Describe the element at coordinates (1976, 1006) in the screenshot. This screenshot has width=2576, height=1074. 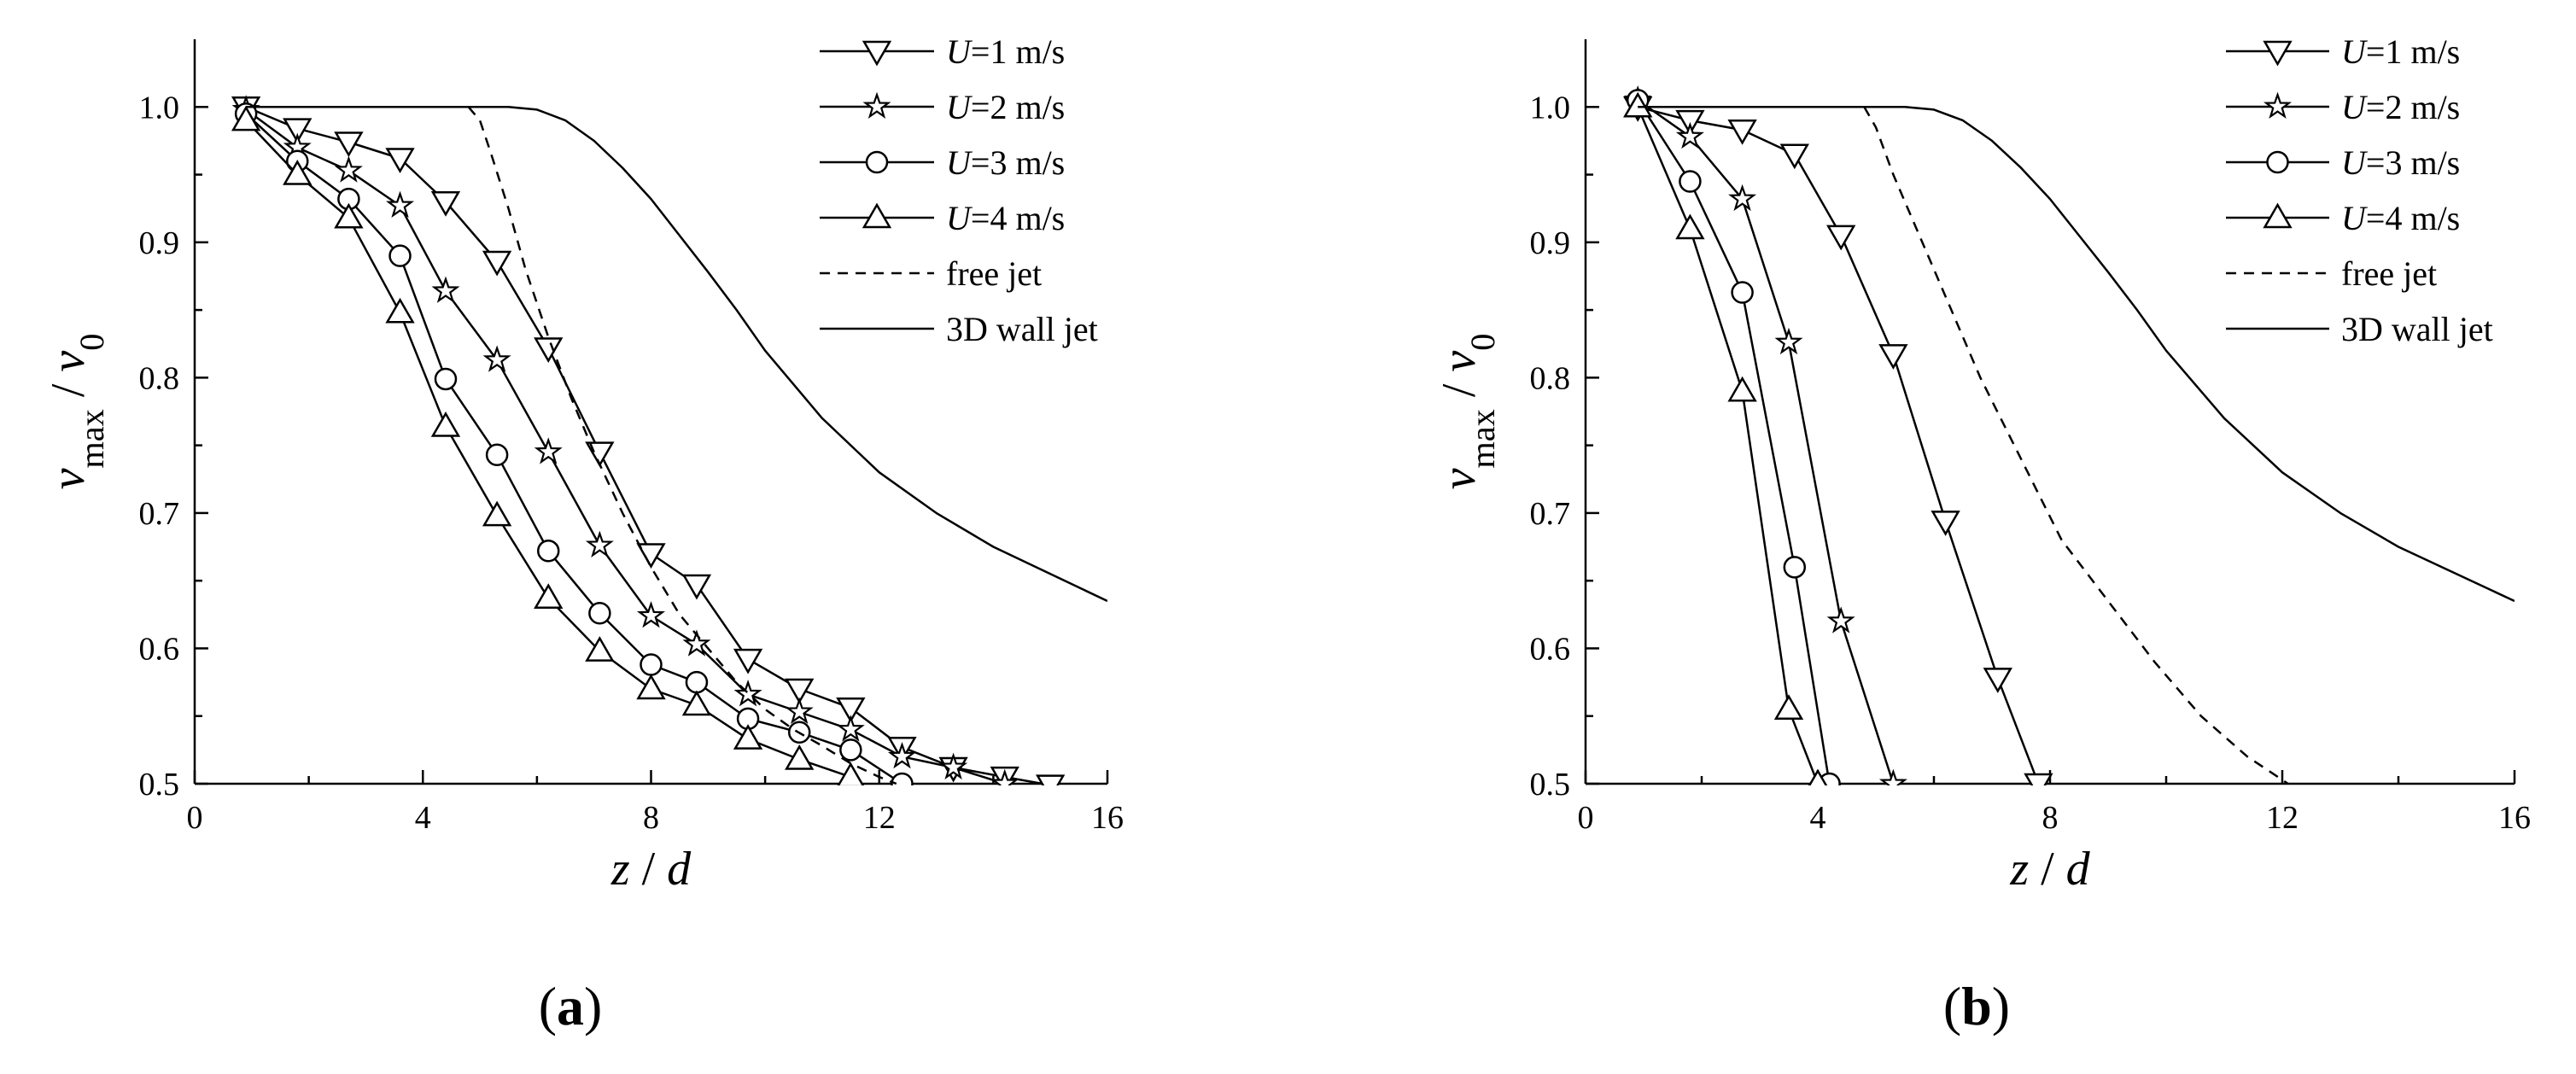
I see `panel-label: (b)` at that location.